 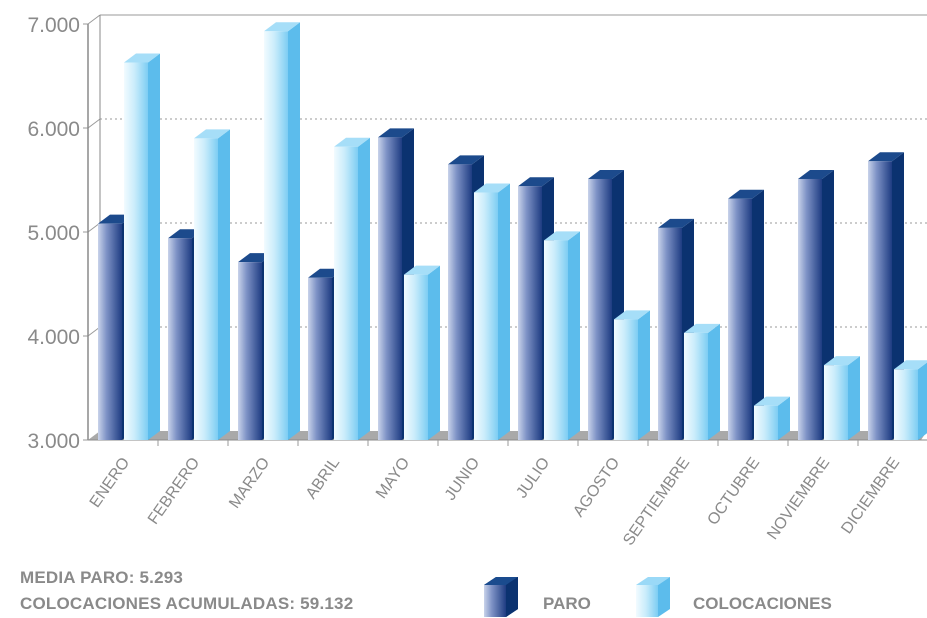 What do you see at coordinates (733, 492) in the screenshot?
I see `x-tick-label: OCTUBRE` at bounding box center [733, 492].